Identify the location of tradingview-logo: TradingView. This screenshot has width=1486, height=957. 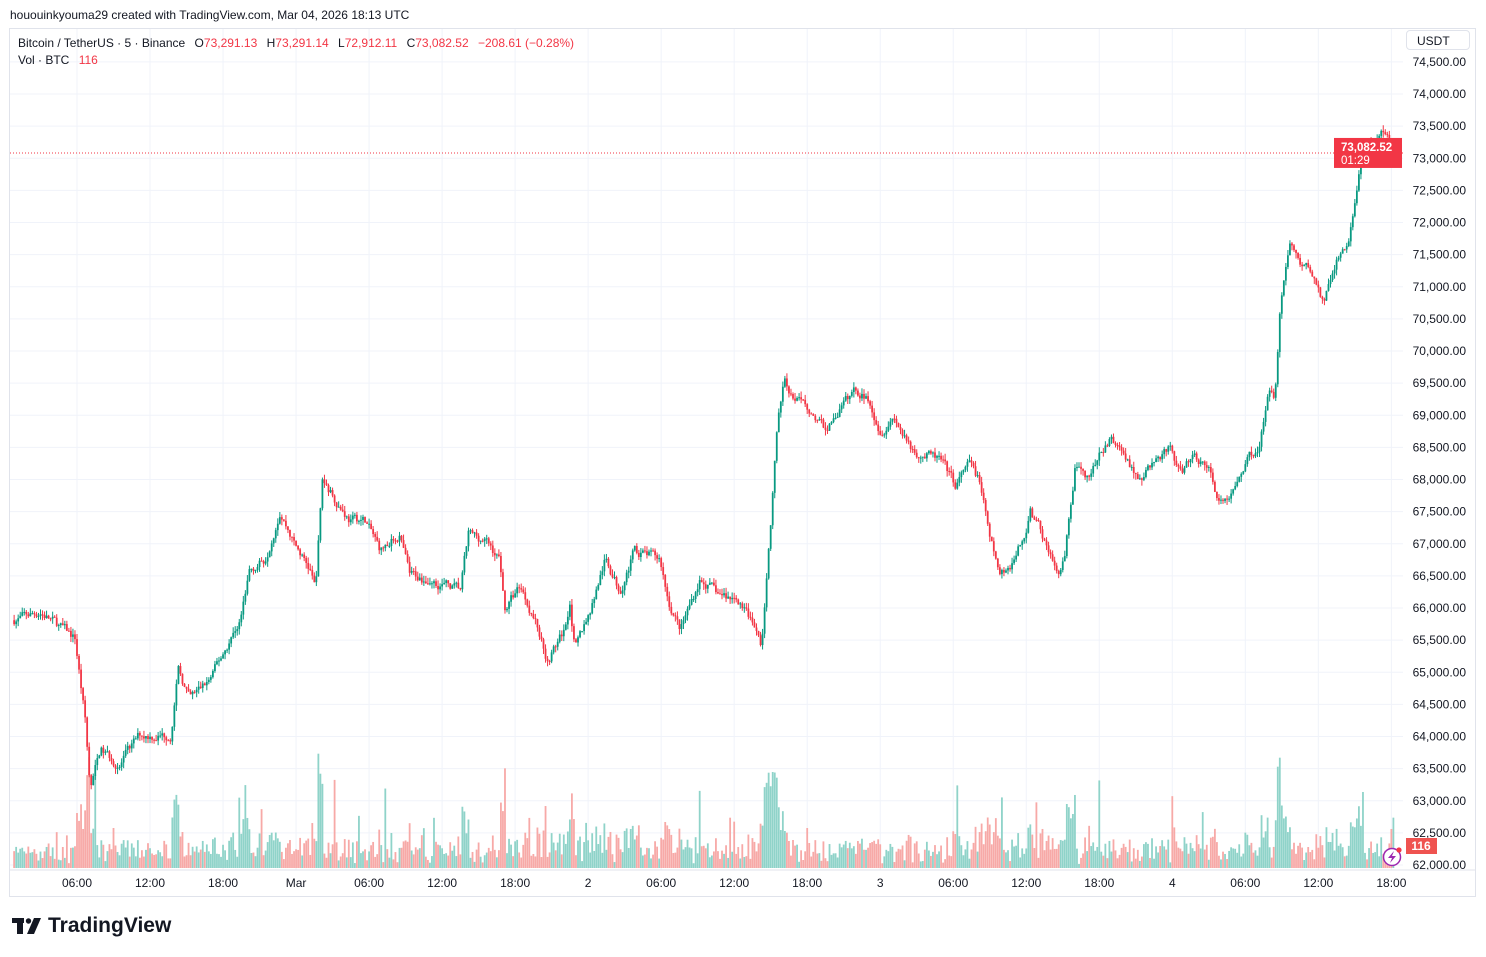
(91, 926).